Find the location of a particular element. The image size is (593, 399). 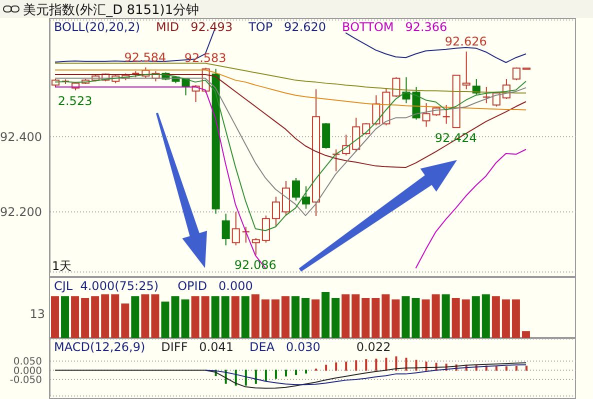

annotation: 0.022 is located at coordinates (373, 347).